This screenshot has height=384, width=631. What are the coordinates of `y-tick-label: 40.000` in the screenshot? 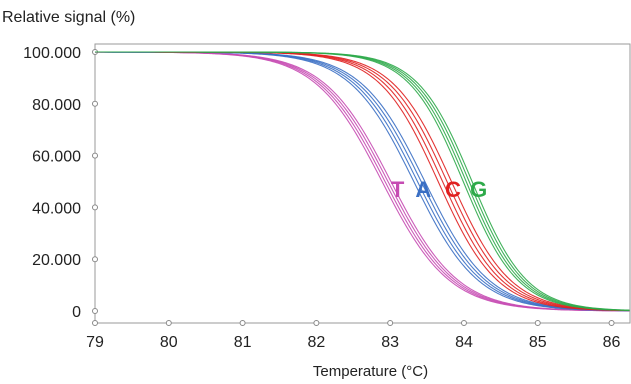 It's located at (56, 208).